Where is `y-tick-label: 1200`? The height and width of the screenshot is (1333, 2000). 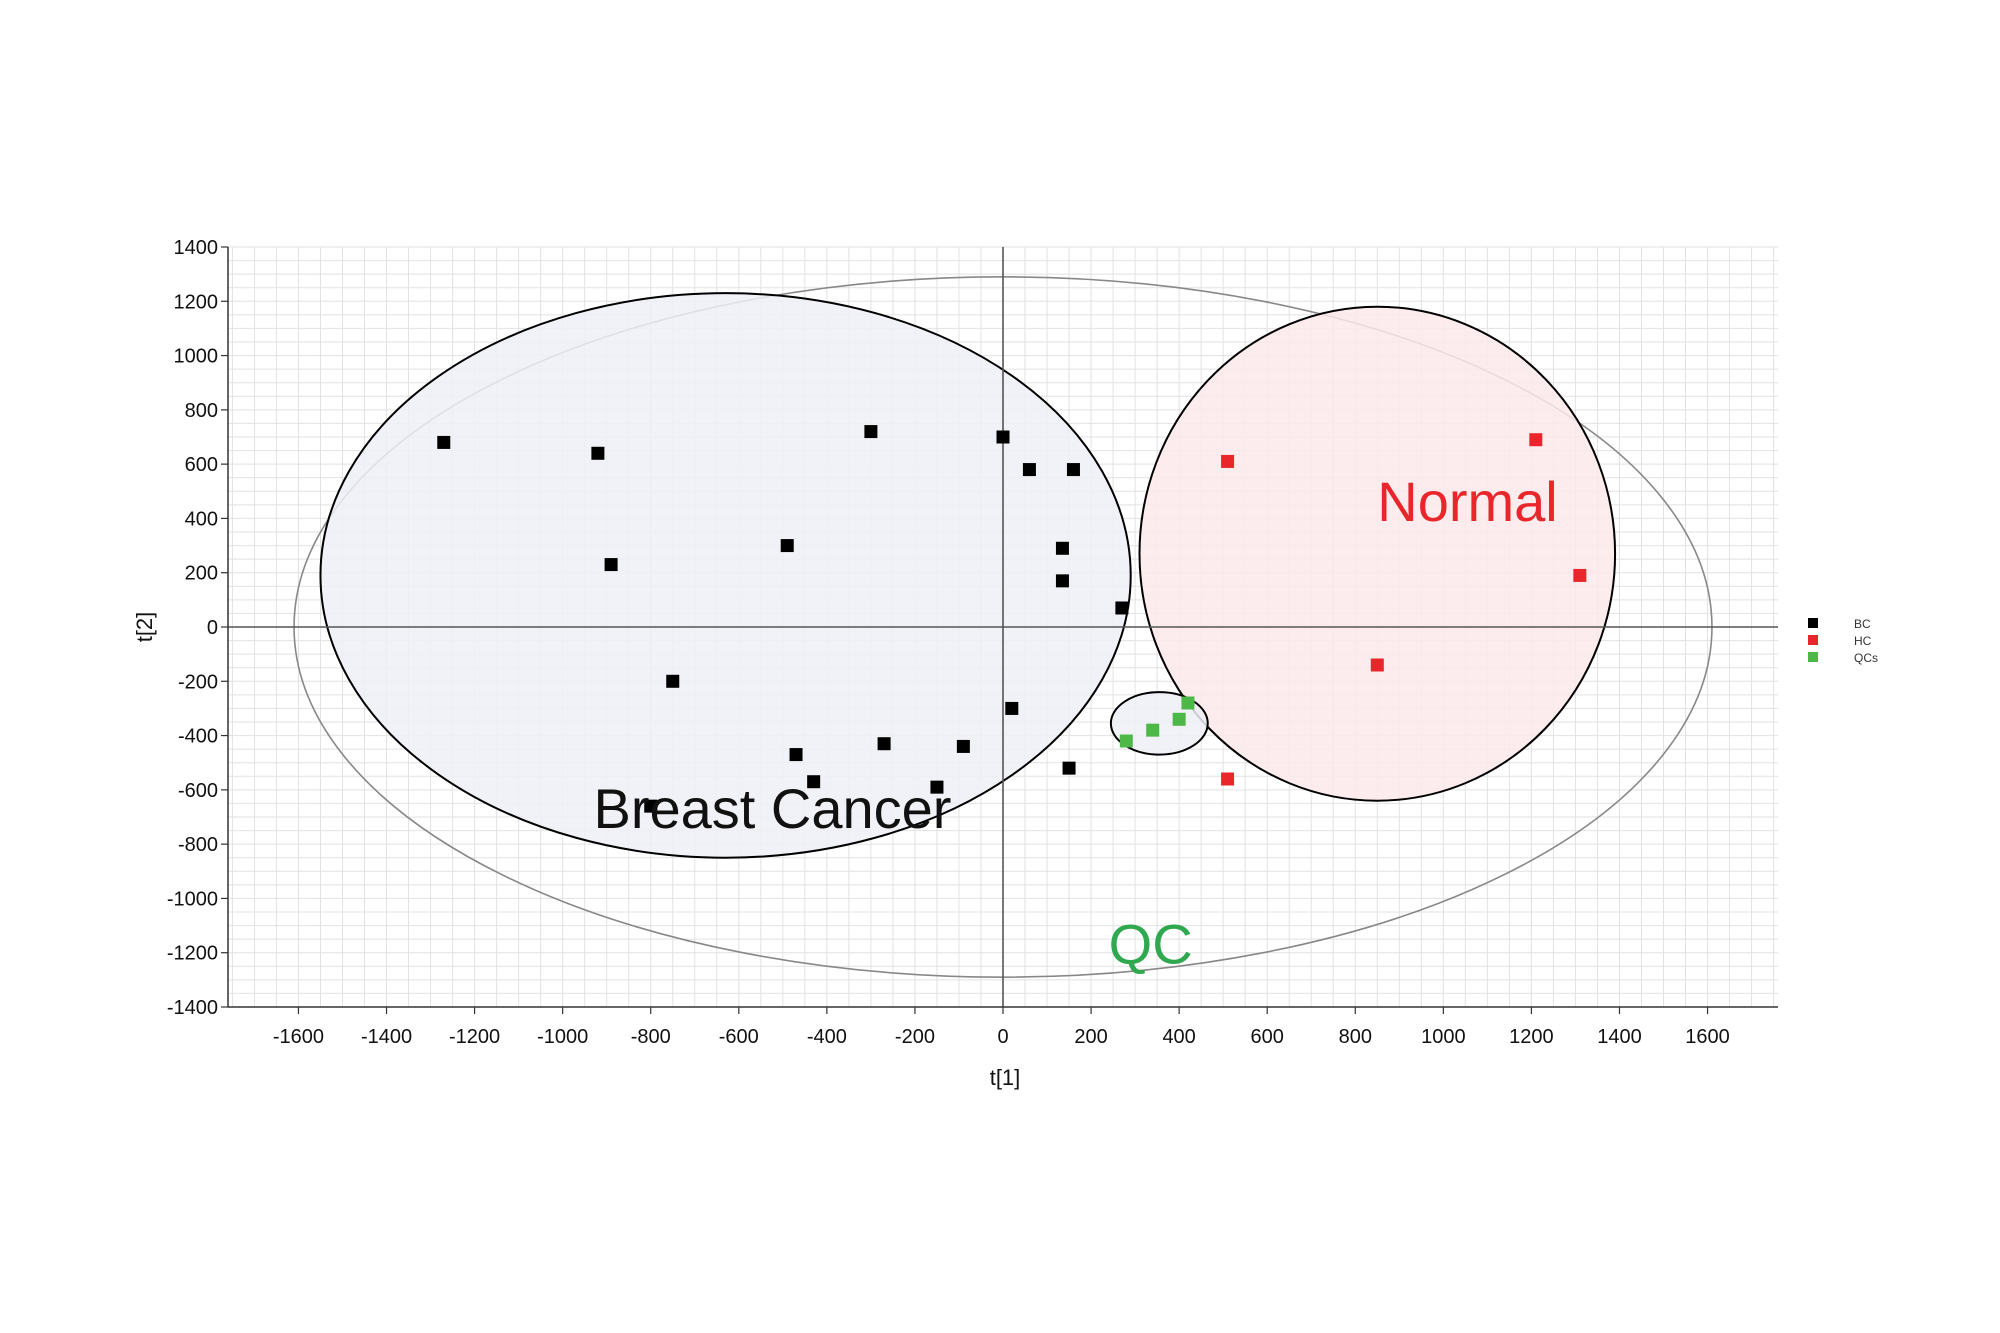
y-tick-label: 1200 is located at coordinates (196, 302).